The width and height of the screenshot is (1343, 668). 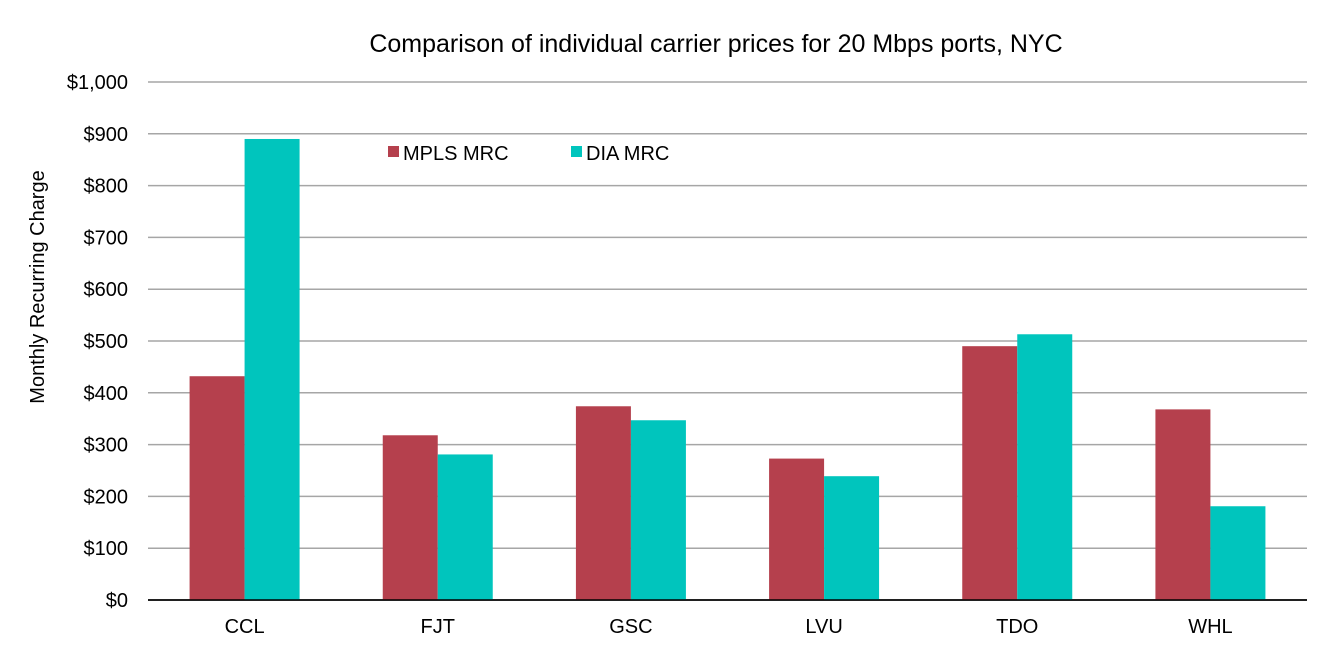 I want to click on bar-ccl-dia-mrc, so click(x=272, y=369).